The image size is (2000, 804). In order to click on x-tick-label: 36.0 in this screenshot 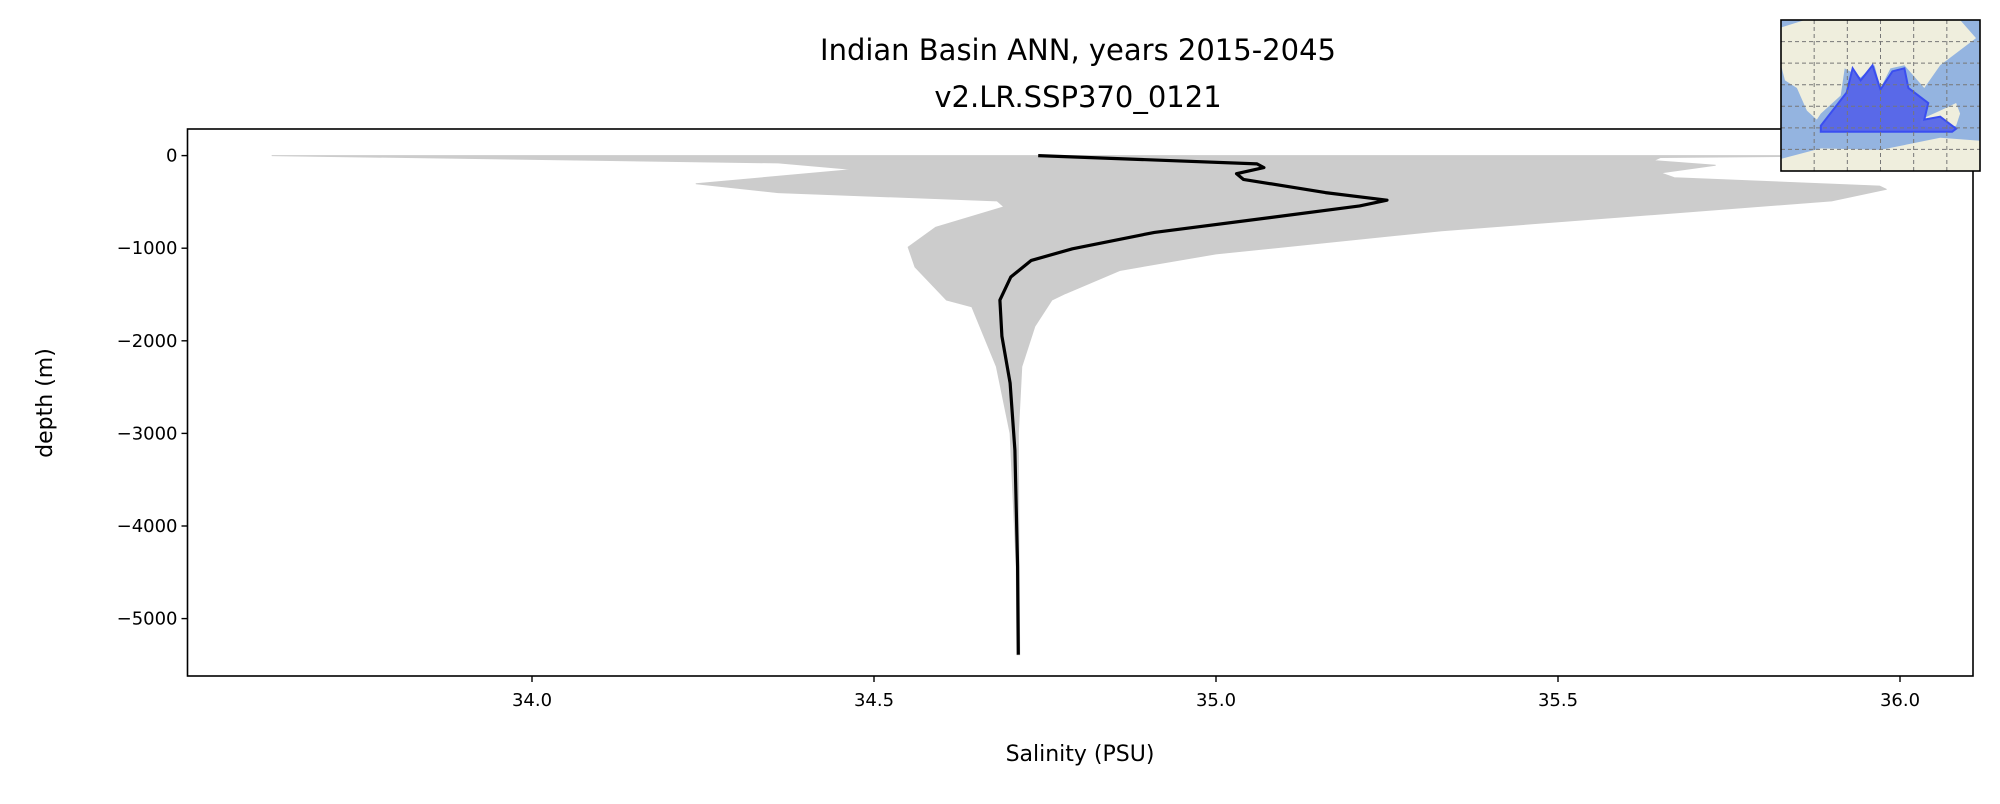, I will do `click(1900, 700)`.